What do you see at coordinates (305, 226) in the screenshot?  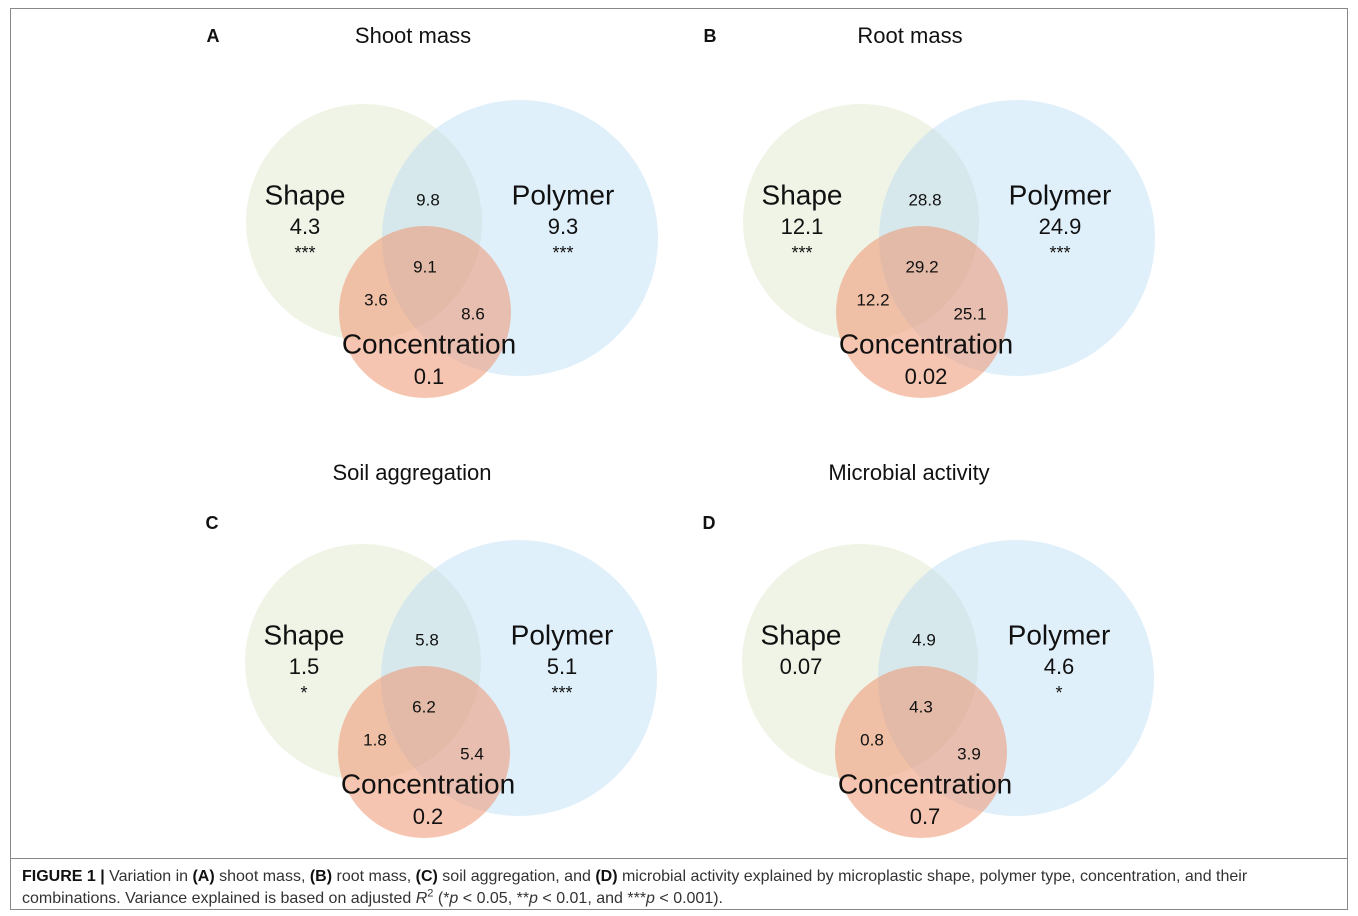 I see `set-value: 4.3` at bounding box center [305, 226].